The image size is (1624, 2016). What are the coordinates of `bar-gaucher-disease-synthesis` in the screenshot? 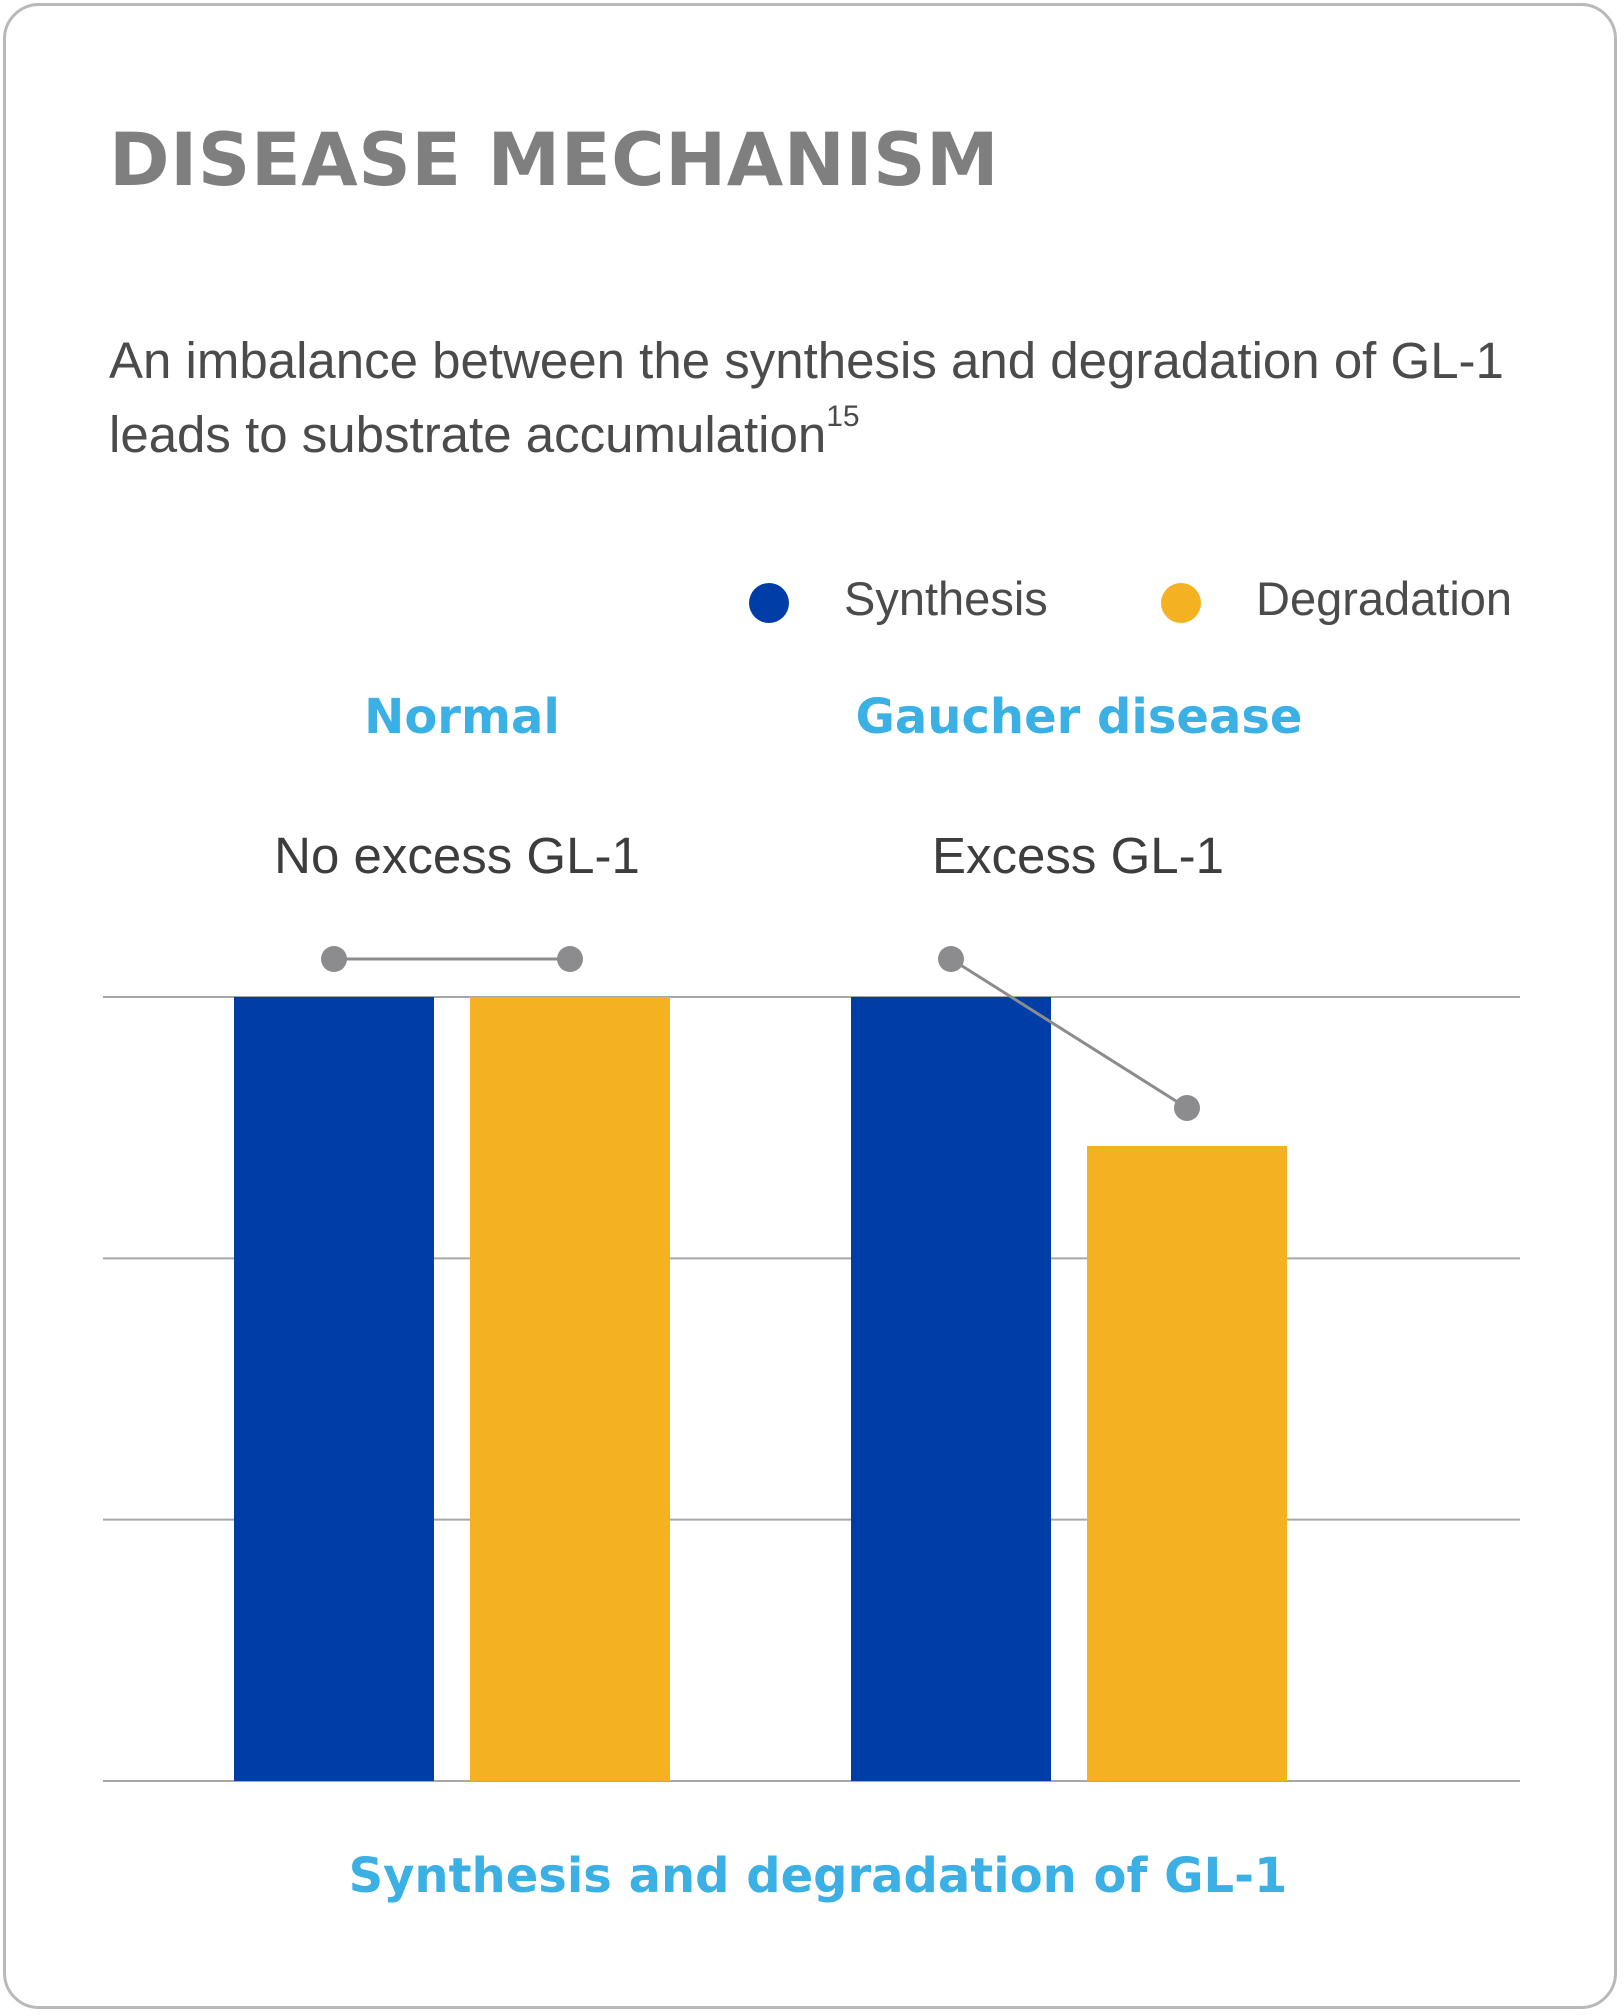 It's located at (951, 1389).